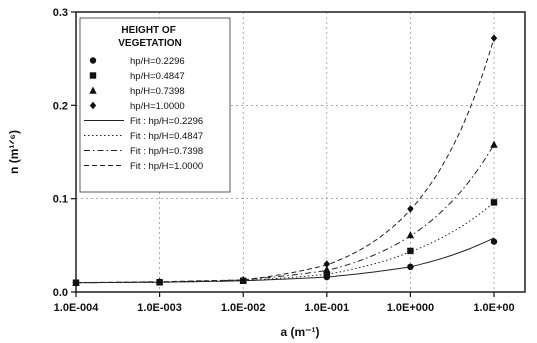  What do you see at coordinates (326, 308) in the screenshot?
I see `x-tick-label: 1.0E-001` at bounding box center [326, 308].